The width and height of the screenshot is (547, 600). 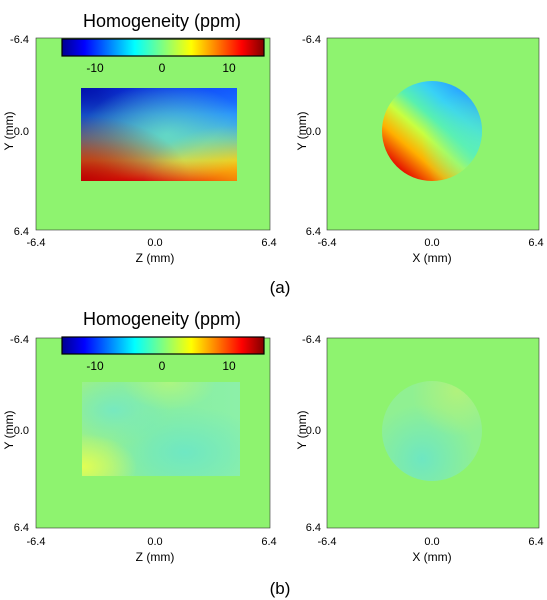 What do you see at coordinates (268, 243) in the screenshot?
I see `plot-a1-xtick-2: 6.4` at bounding box center [268, 243].